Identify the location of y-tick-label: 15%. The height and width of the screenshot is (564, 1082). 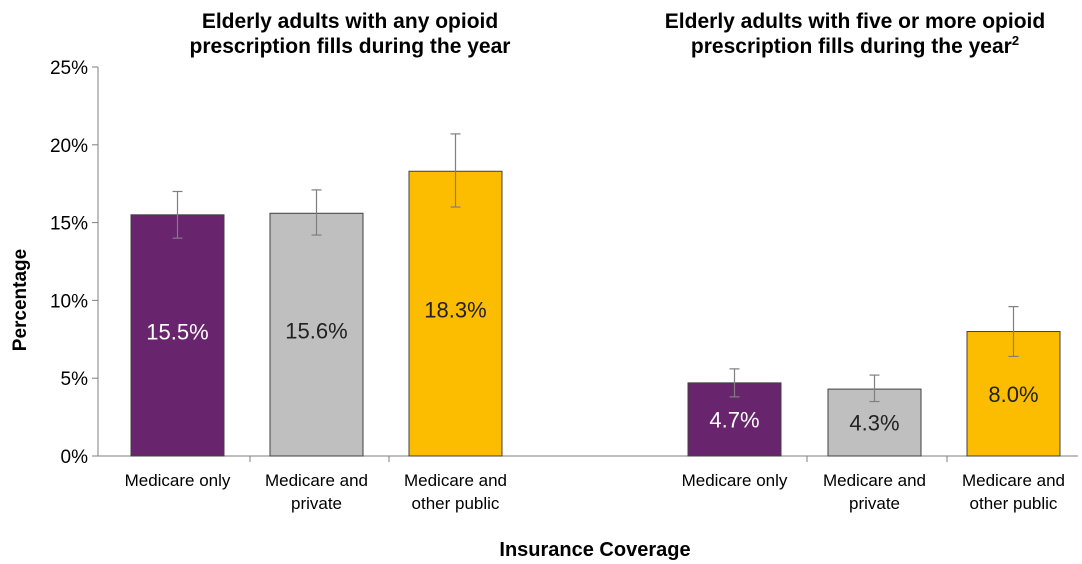
(69, 224).